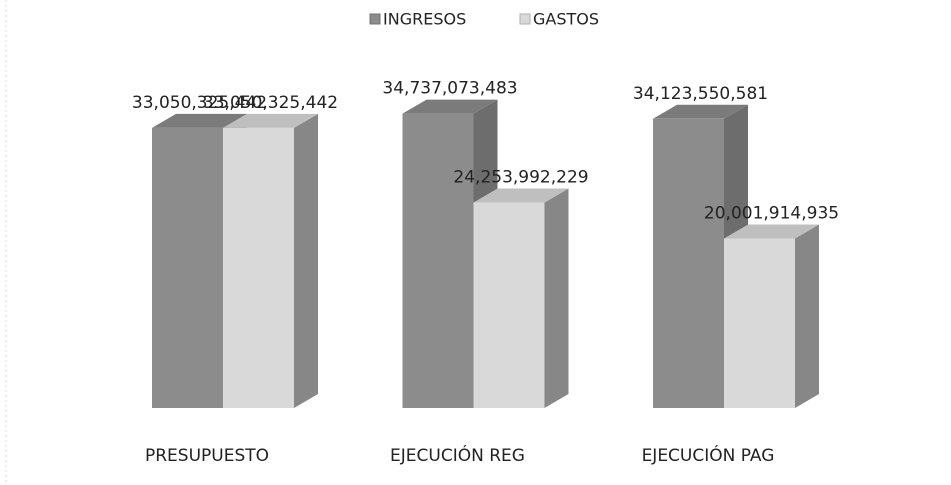 The height and width of the screenshot is (485, 951). Describe the element at coordinates (520, 177) in the screenshot. I see `data-label: 24,253,992,229` at that location.